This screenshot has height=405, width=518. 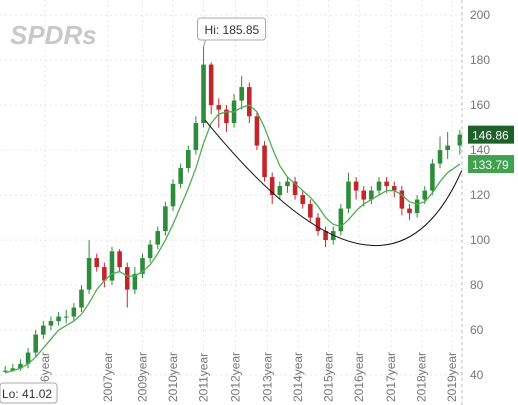 What do you see at coordinates (205, 43) in the screenshot?
I see `hi-pointer` at bounding box center [205, 43].